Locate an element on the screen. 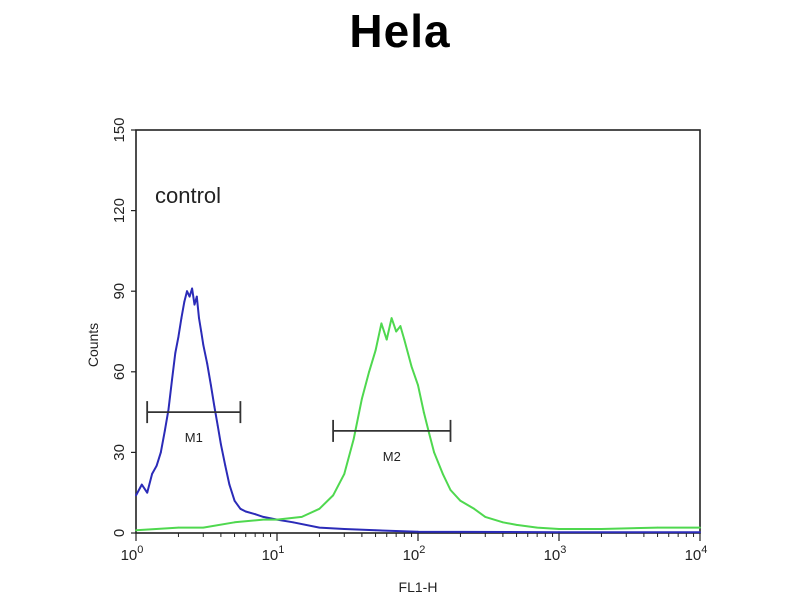 The height and width of the screenshot is (600, 800). x-tick-label: 10³ is located at coordinates (555, 554).